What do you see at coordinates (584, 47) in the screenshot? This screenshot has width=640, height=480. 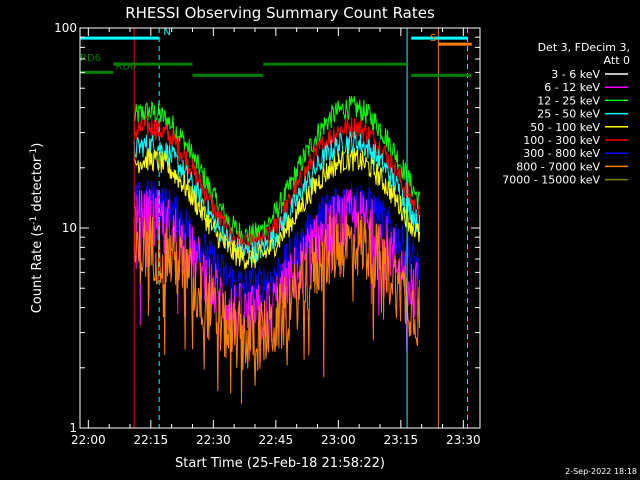 I see `legend-header-line1: Det 3, FDecim 3,` at bounding box center [584, 47].